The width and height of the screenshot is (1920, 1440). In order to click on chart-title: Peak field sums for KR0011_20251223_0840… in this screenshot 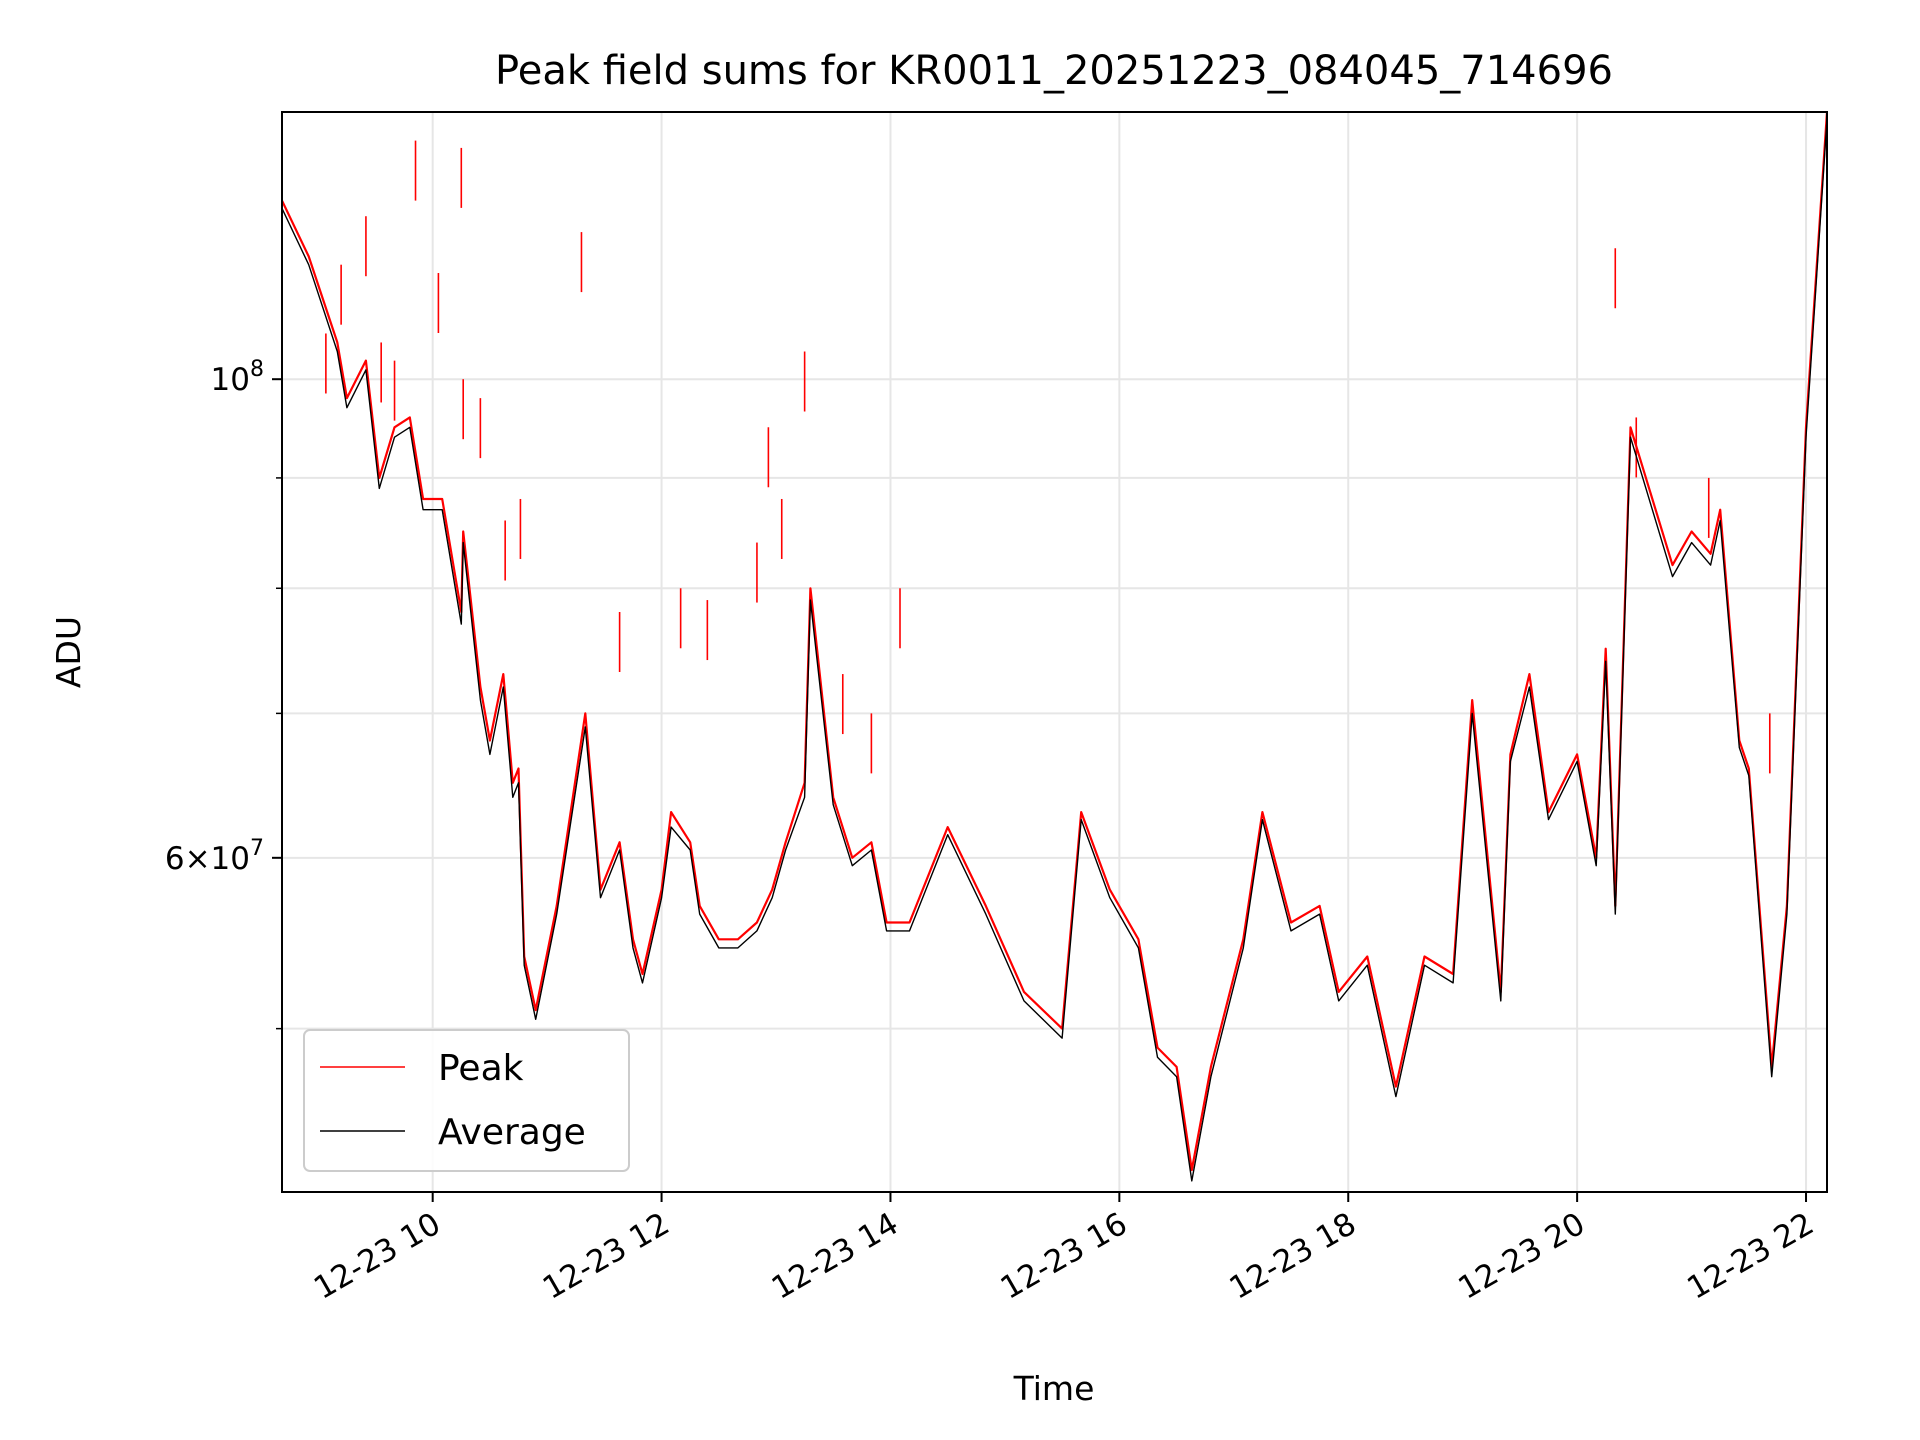, I will do `click(1054, 71)`.